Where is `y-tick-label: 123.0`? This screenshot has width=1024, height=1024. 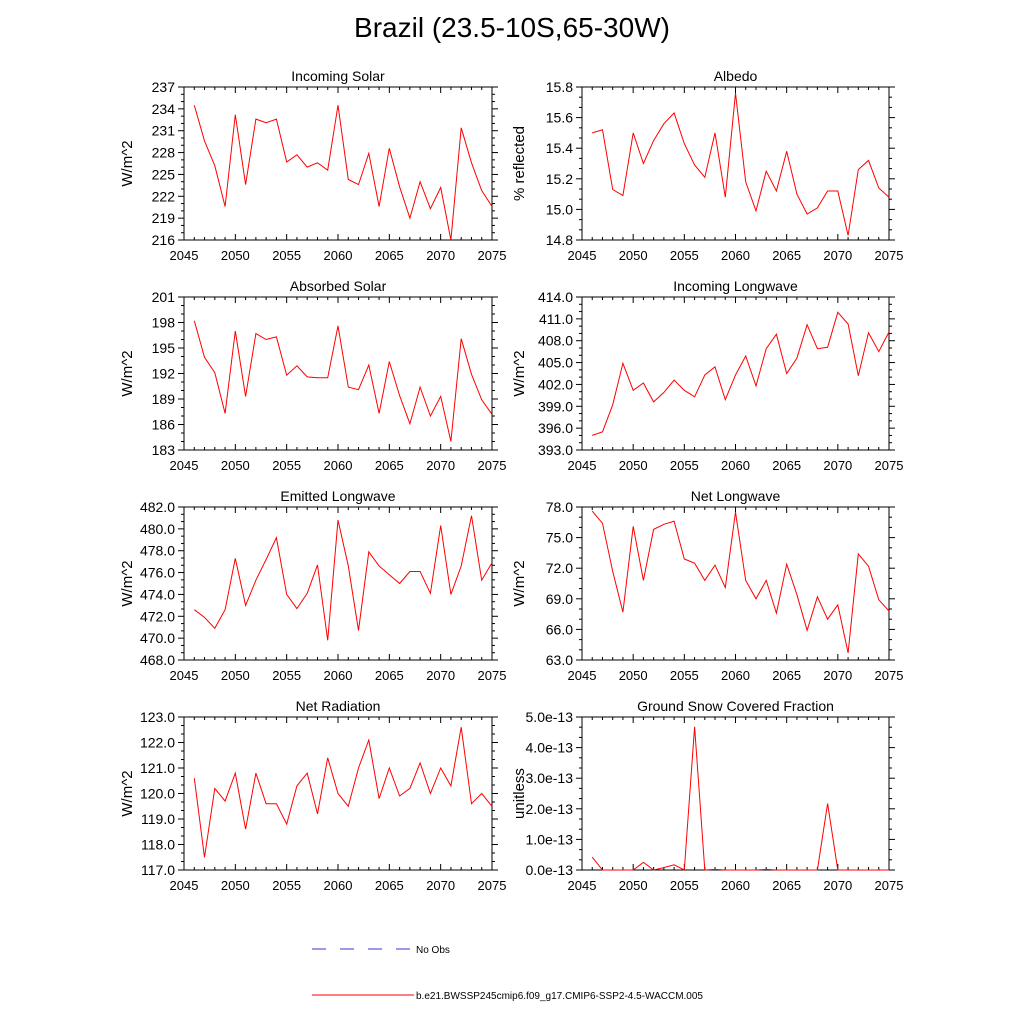
y-tick-label: 123.0 is located at coordinates (157, 717).